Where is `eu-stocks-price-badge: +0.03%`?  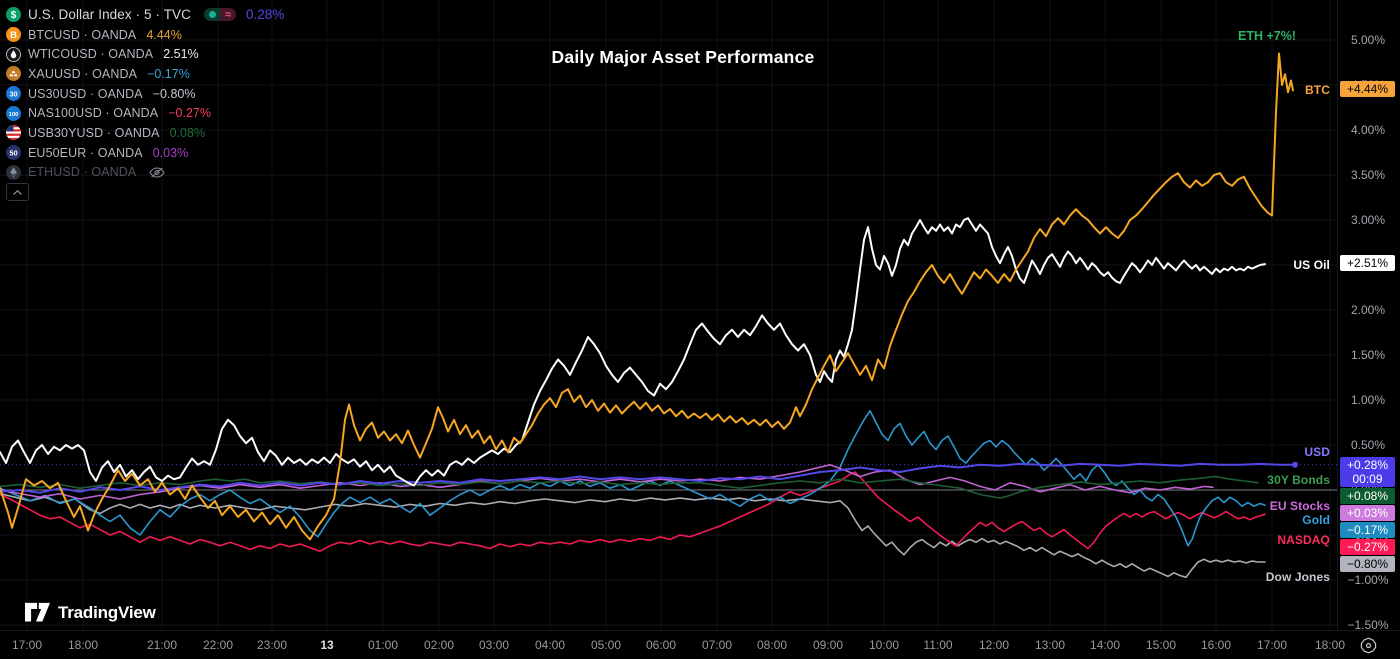 eu-stocks-price-badge: +0.03% is located at coordinates (1367, 512).